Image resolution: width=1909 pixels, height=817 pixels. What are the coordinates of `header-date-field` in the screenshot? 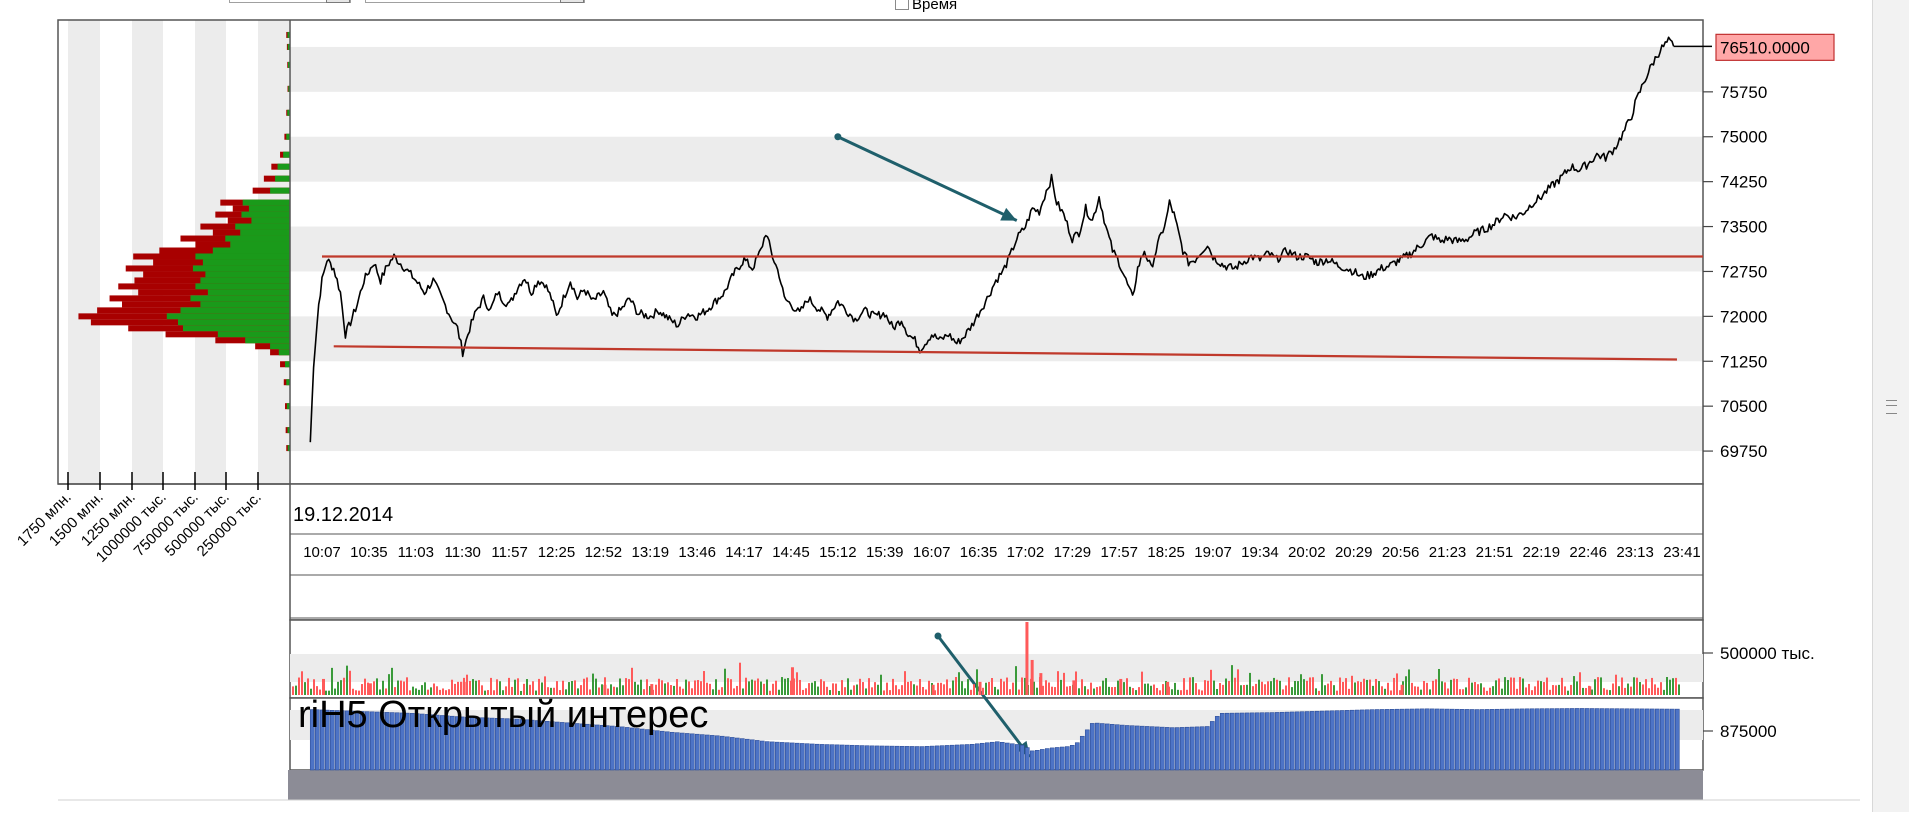 It's located at (290, 1).